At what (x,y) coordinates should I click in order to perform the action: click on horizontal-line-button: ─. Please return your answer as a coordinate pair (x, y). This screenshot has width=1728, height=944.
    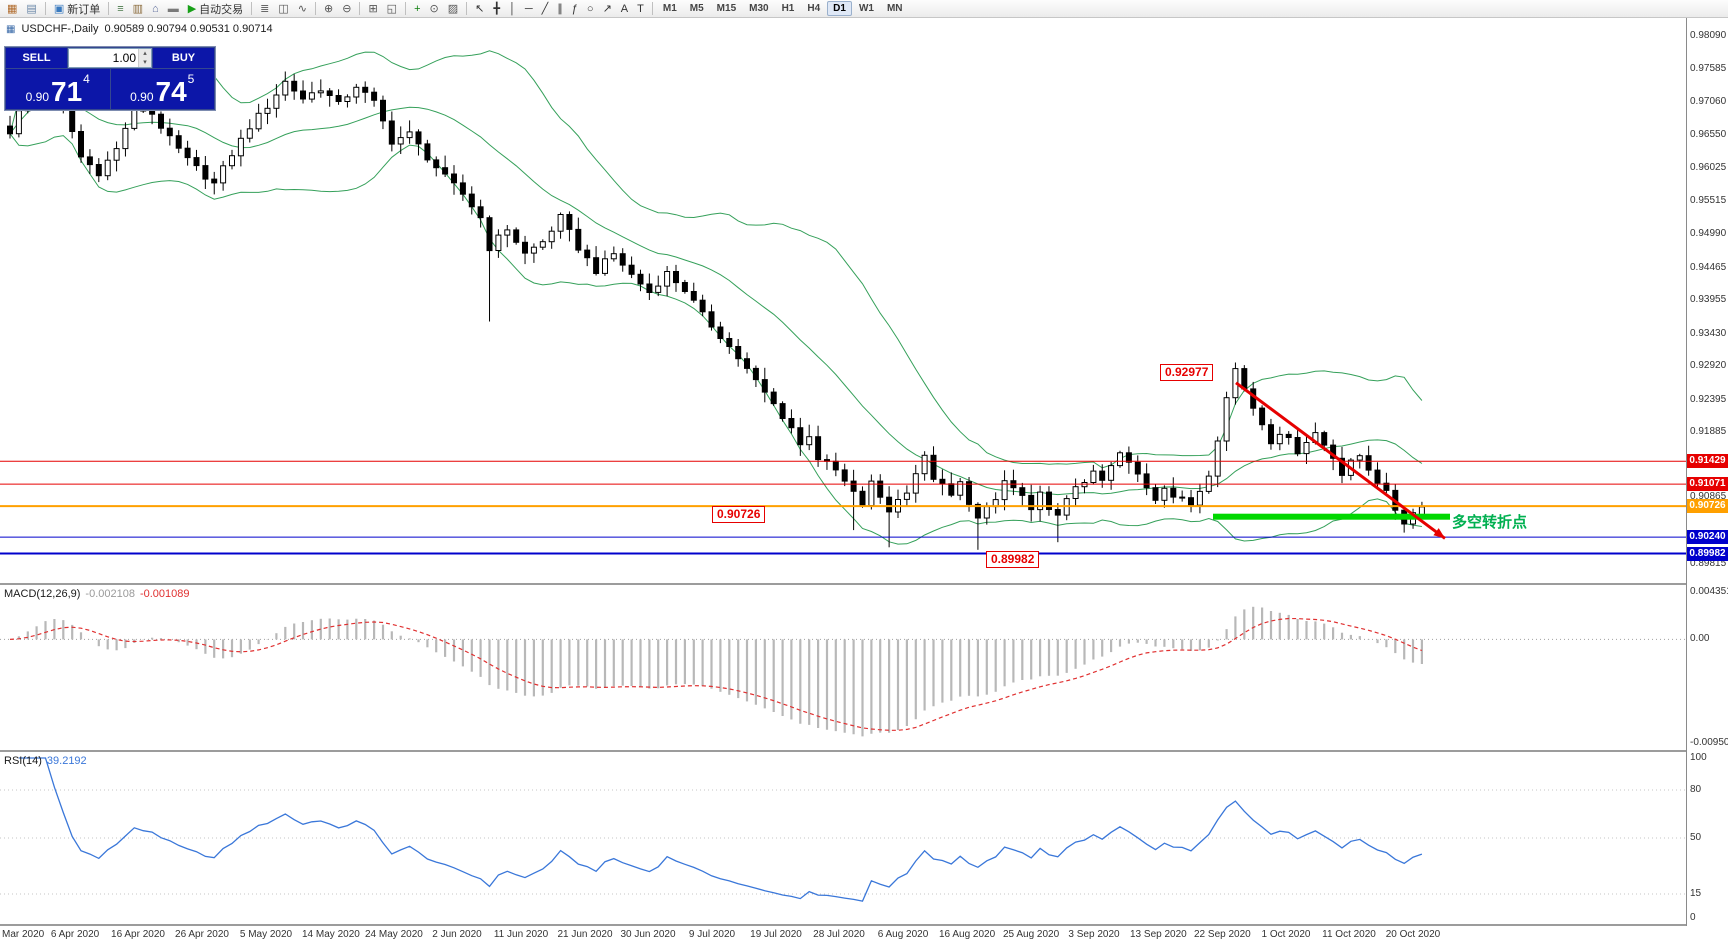
    Looking at the image, I should click on (529, 9).